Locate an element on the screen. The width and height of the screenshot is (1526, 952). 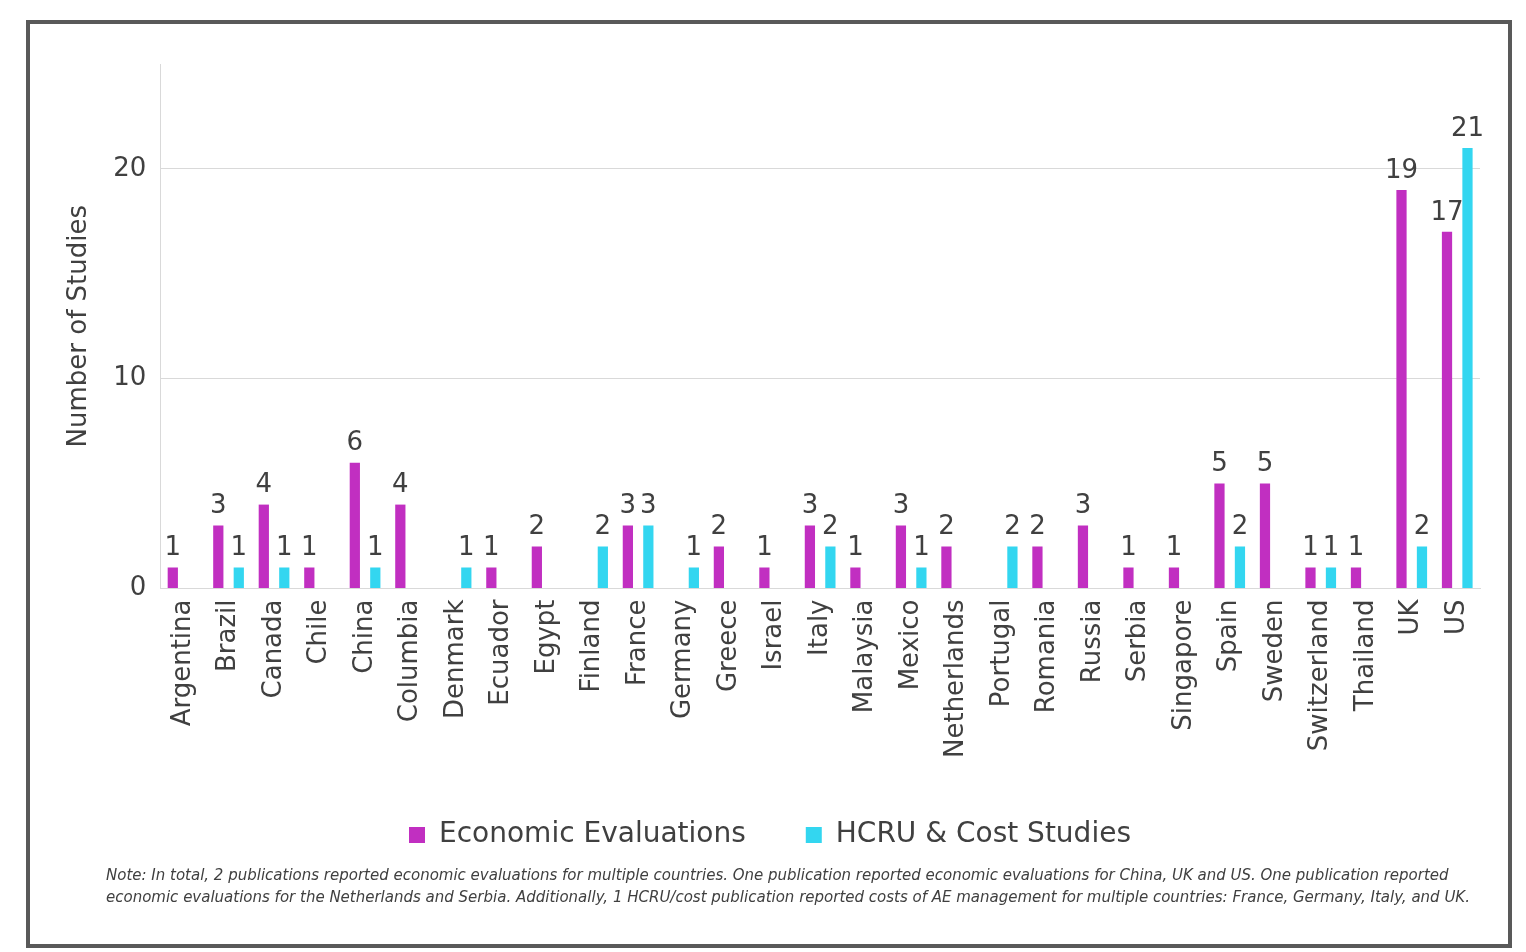
text: Note: In total, 2 publications reported economic evaluations for multiple countries. One publication reported economic evaluations for China, UK and US. One publication reported economic evaluations for the Netherlands and Serbia. Additionally, 1 HCRU/cost publication reported costs of AE management for multiple countries: France, Germany, Italy, and UK. is located at coordinates (788, 886).